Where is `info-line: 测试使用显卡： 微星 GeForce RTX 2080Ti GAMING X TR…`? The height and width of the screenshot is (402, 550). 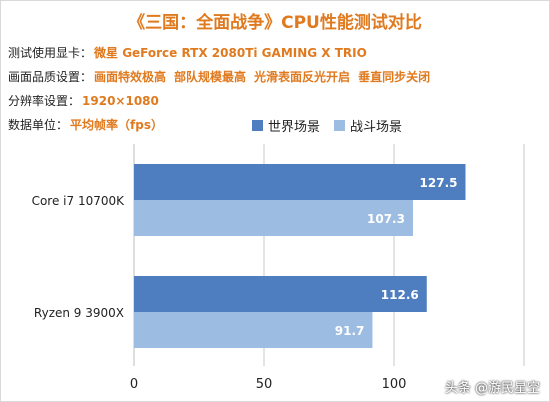 info-line: 测试使用显卡： 微星 GeForce RTX 2080Ti GAMING X TR… is located at coordinates (187, 52).